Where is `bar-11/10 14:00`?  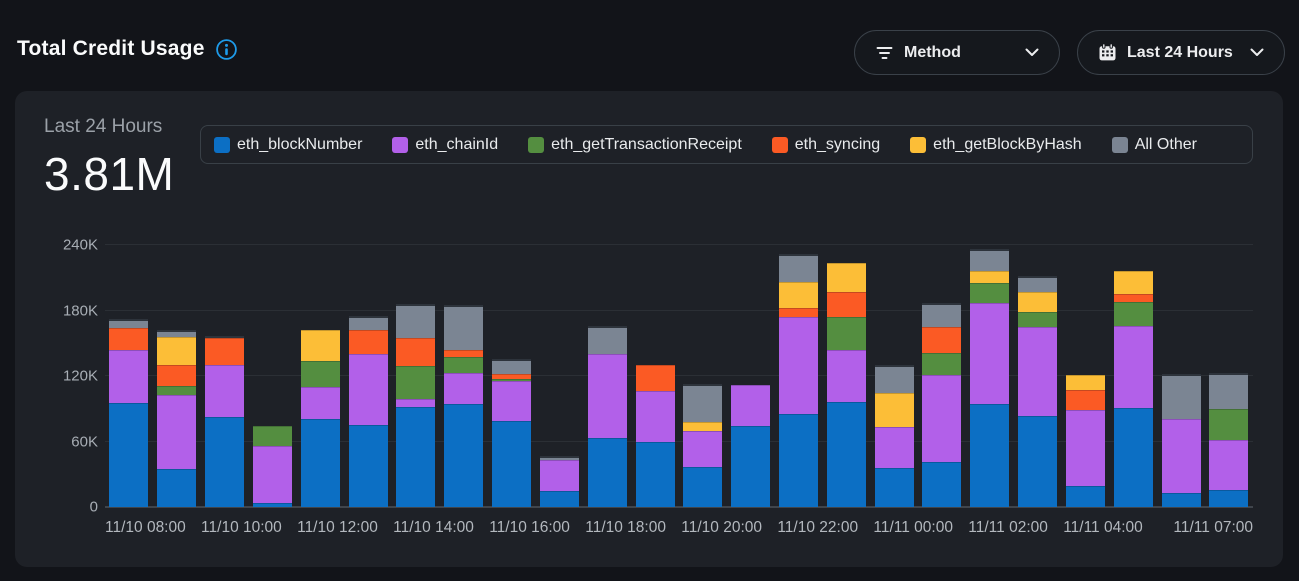
bar-11/10 14:00 is located at coordinates (416, 405).